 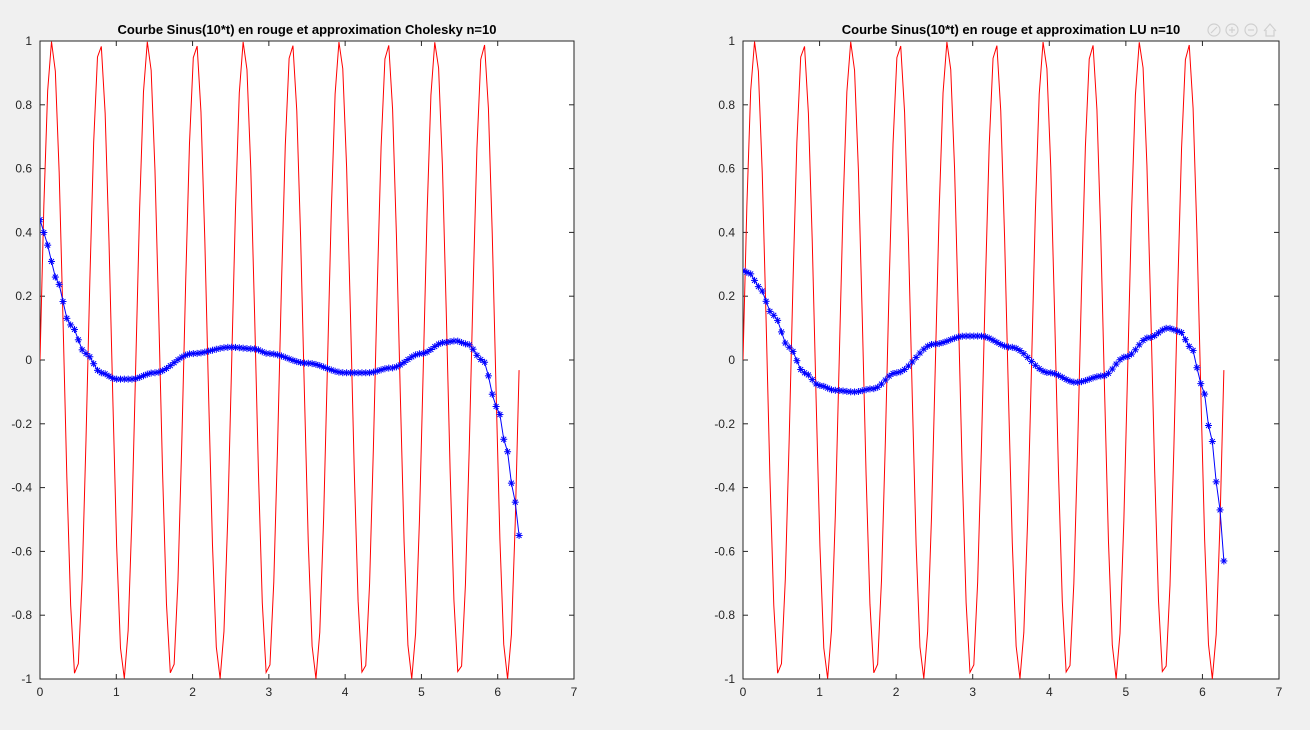 I want to click on zoom-in-icon, so click(x=1232, y=30).